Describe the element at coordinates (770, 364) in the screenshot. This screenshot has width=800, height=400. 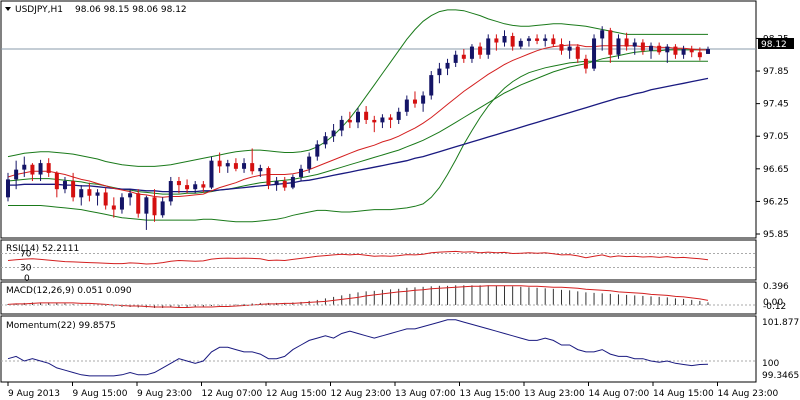
I see `momentum-tick-label: 100` at that location.